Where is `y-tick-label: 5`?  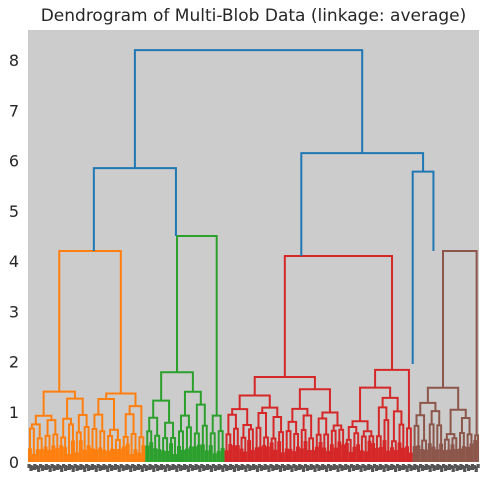
y-tick-label: 5 is located at coordinates (14, 211).